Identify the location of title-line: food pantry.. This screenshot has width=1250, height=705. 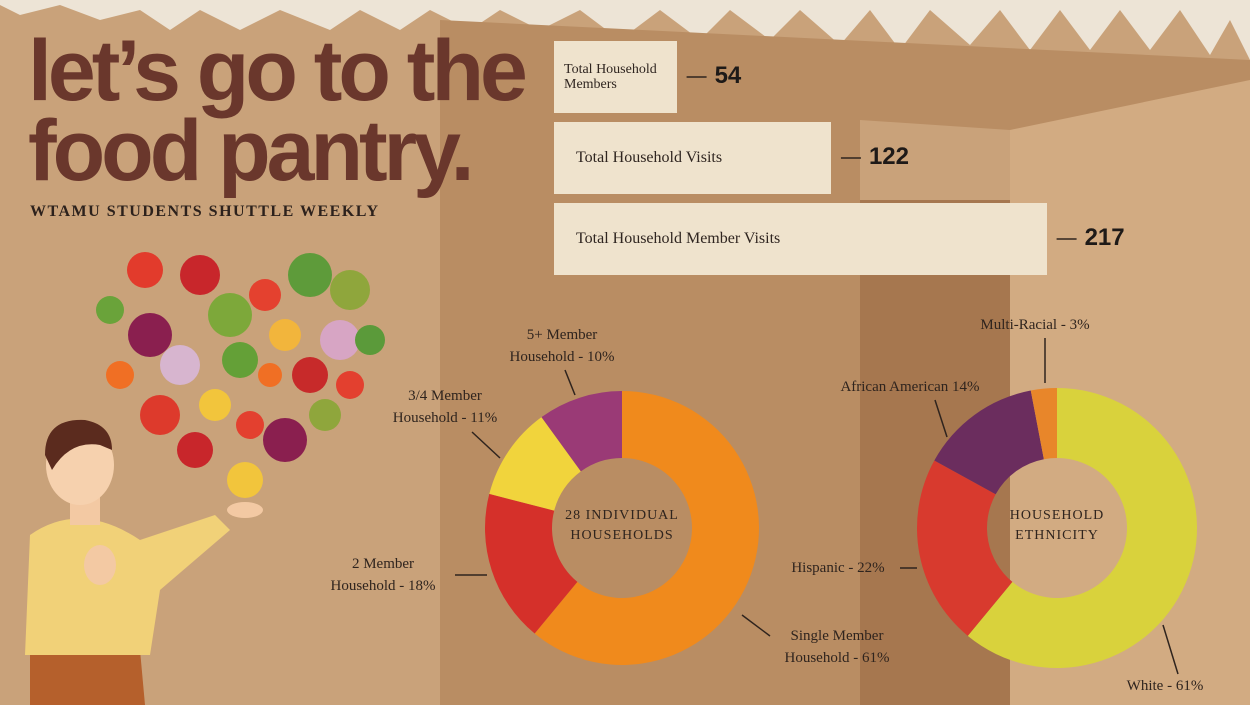
(251, 151).